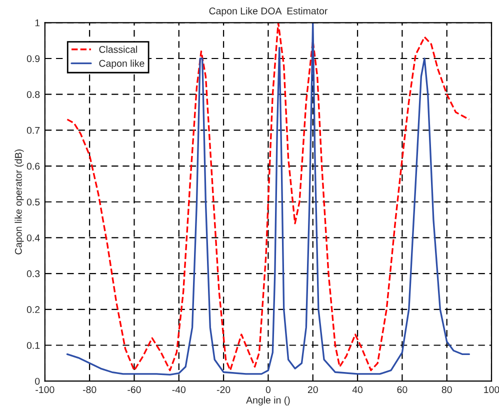 The height and width of the screenshot is (412, 499). What do you see at coordinates (37, 22) in the screenshot?
I see `y-tick-label: 1` at bounding box center [37, 22].